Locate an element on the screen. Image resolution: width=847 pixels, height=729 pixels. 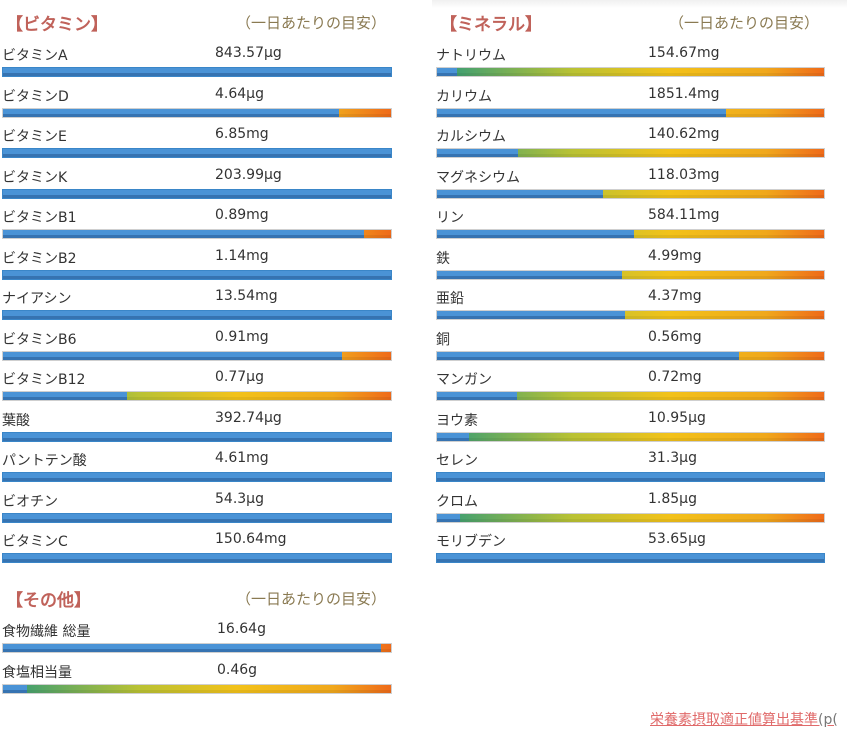
nutrient-name: パントテン酸 is located at coordinates (44, 461).